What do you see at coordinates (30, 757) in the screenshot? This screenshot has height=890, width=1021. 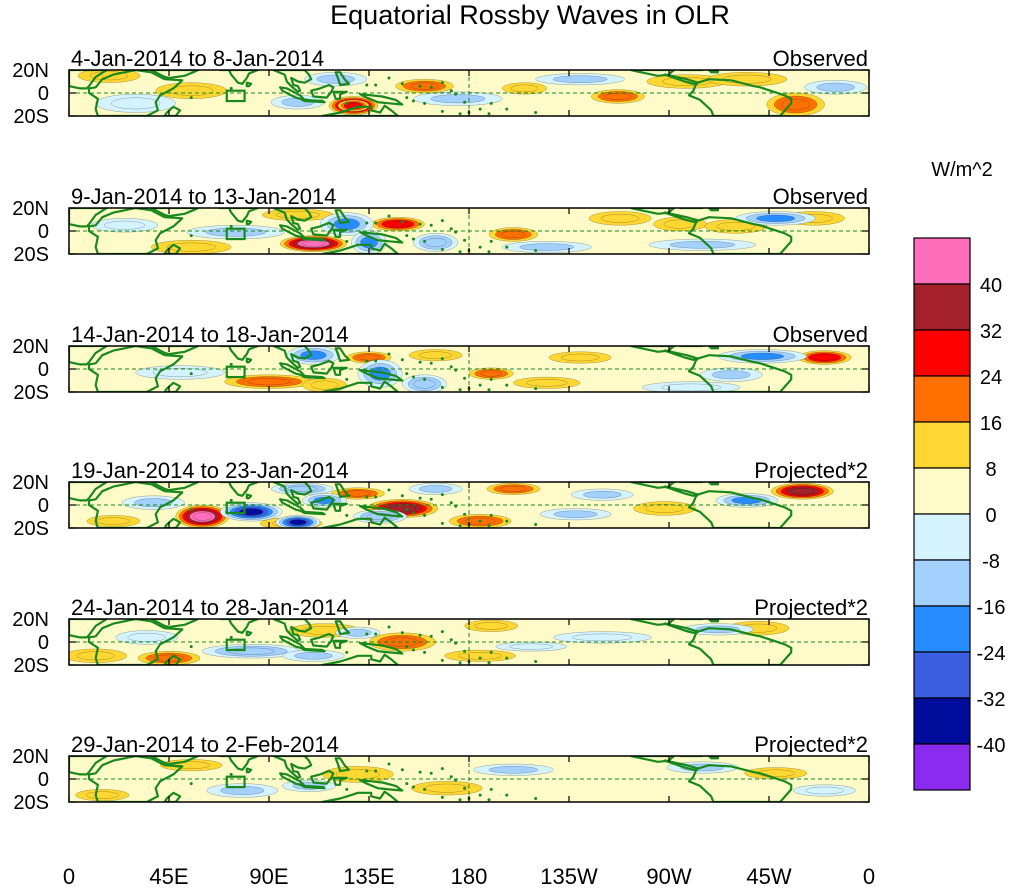 I see `lat-label: 20N` at bounding box center [30, 757].